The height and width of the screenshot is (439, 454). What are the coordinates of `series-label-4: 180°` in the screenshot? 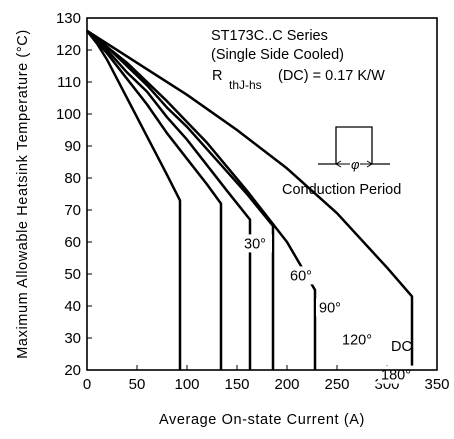 It's located at (396, 376).